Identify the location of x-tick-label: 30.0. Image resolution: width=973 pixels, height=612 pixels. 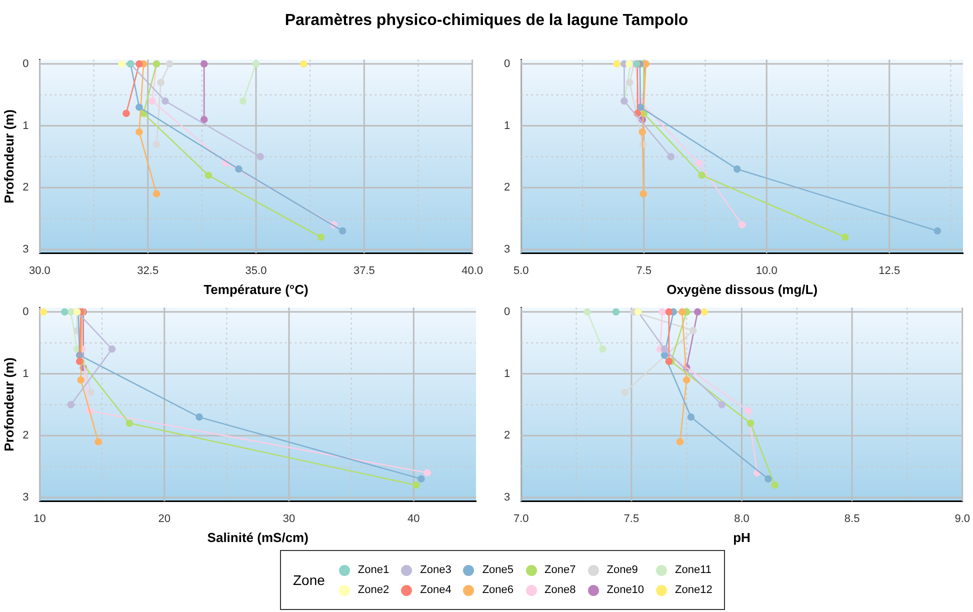
(39, 270).